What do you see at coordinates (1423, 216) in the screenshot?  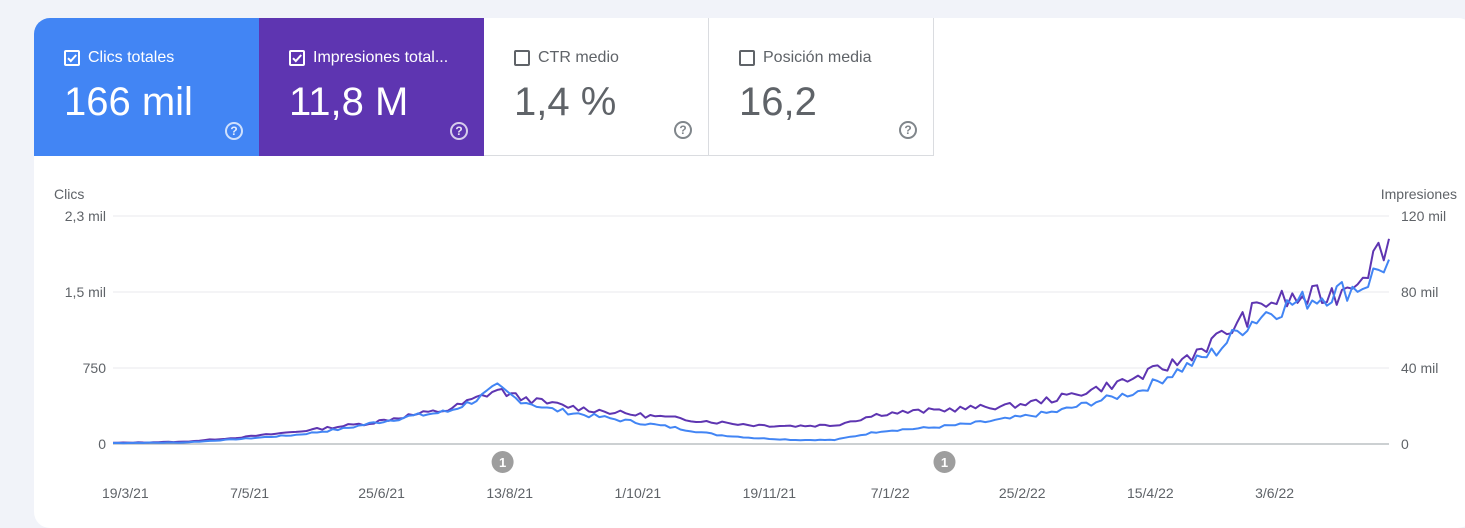 I see `y-right-tick-label: 120 mil` at bounding box center [1423, 216].